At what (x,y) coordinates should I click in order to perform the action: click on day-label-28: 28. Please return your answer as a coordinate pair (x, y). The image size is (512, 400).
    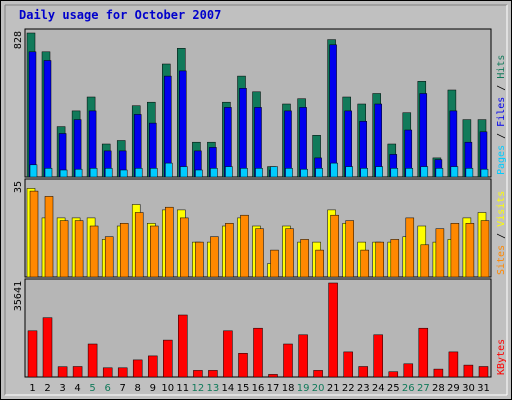
    Looking at the image, I should click on (438, 388).